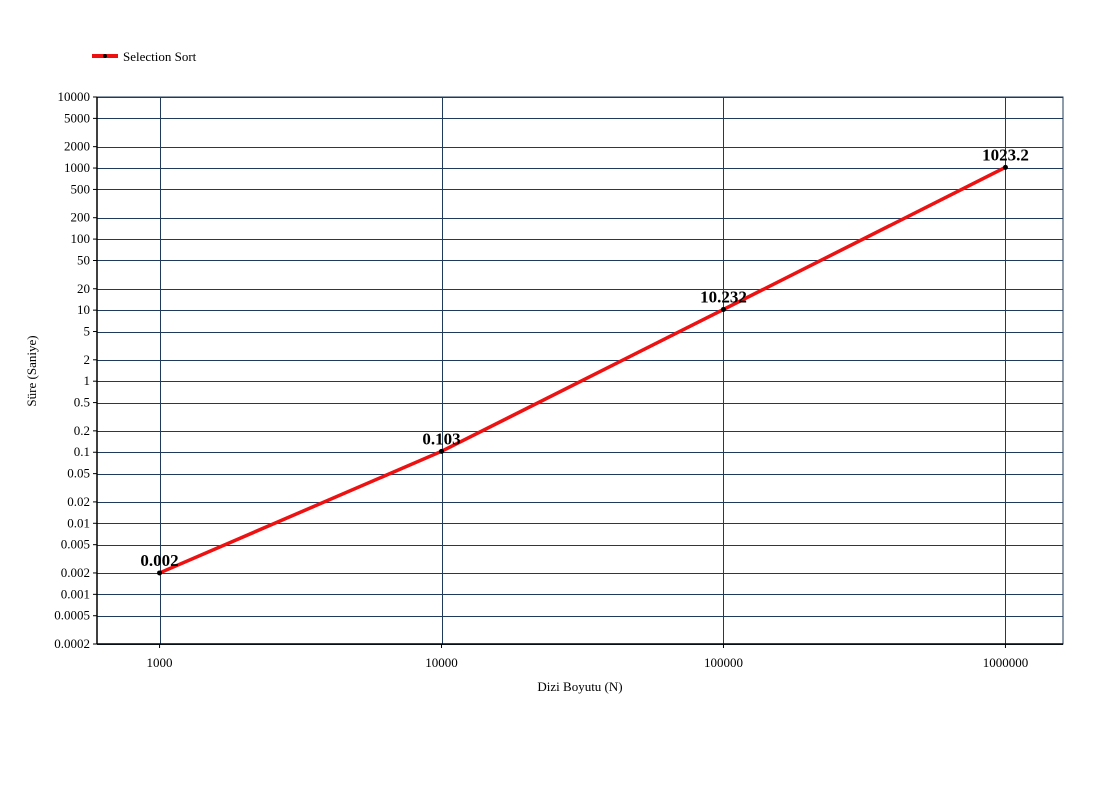  I want to click on x-axis-title: Dizi Boyutu (N), so click(579, 686).